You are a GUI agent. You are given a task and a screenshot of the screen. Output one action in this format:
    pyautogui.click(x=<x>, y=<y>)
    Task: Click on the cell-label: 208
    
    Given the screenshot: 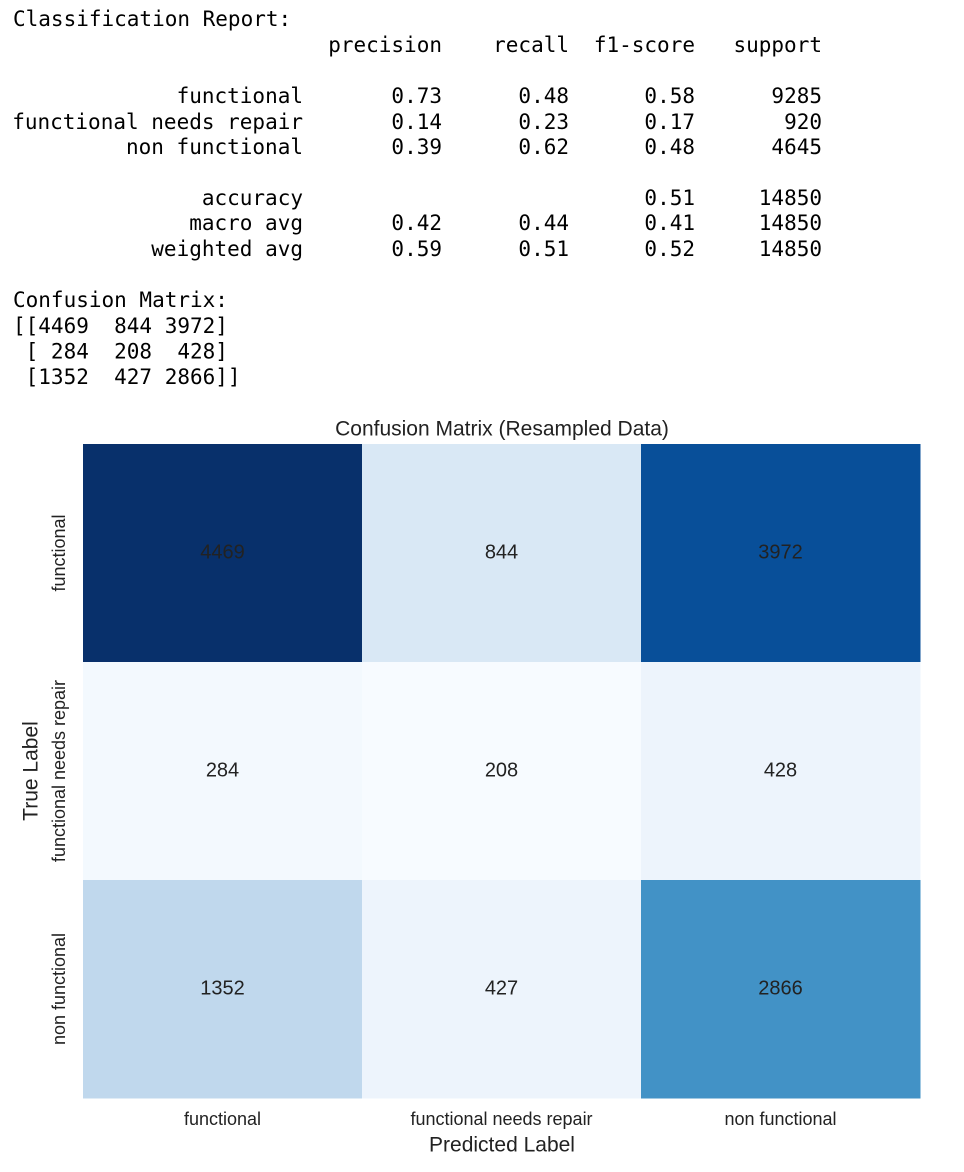 What is the action you would take?
    pyautogui.click(x=501, y=770)
    